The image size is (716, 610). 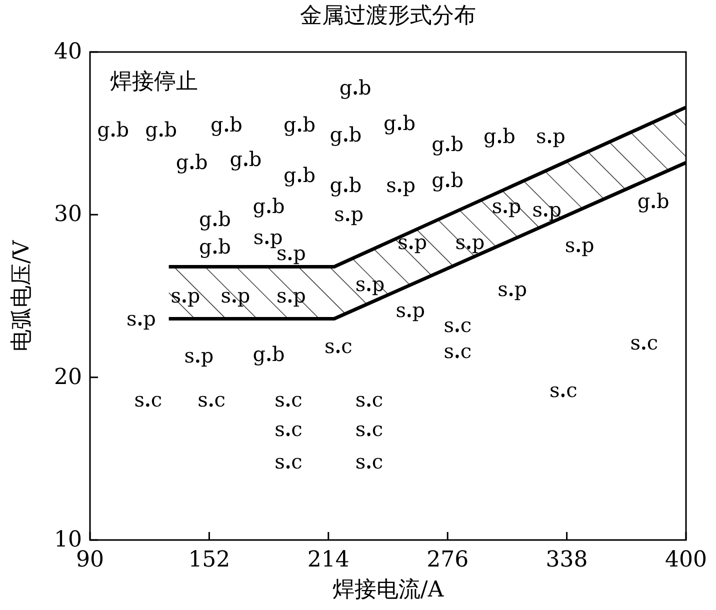 I want to click on annotation: 焊接停止, so click(x=154, y=82).